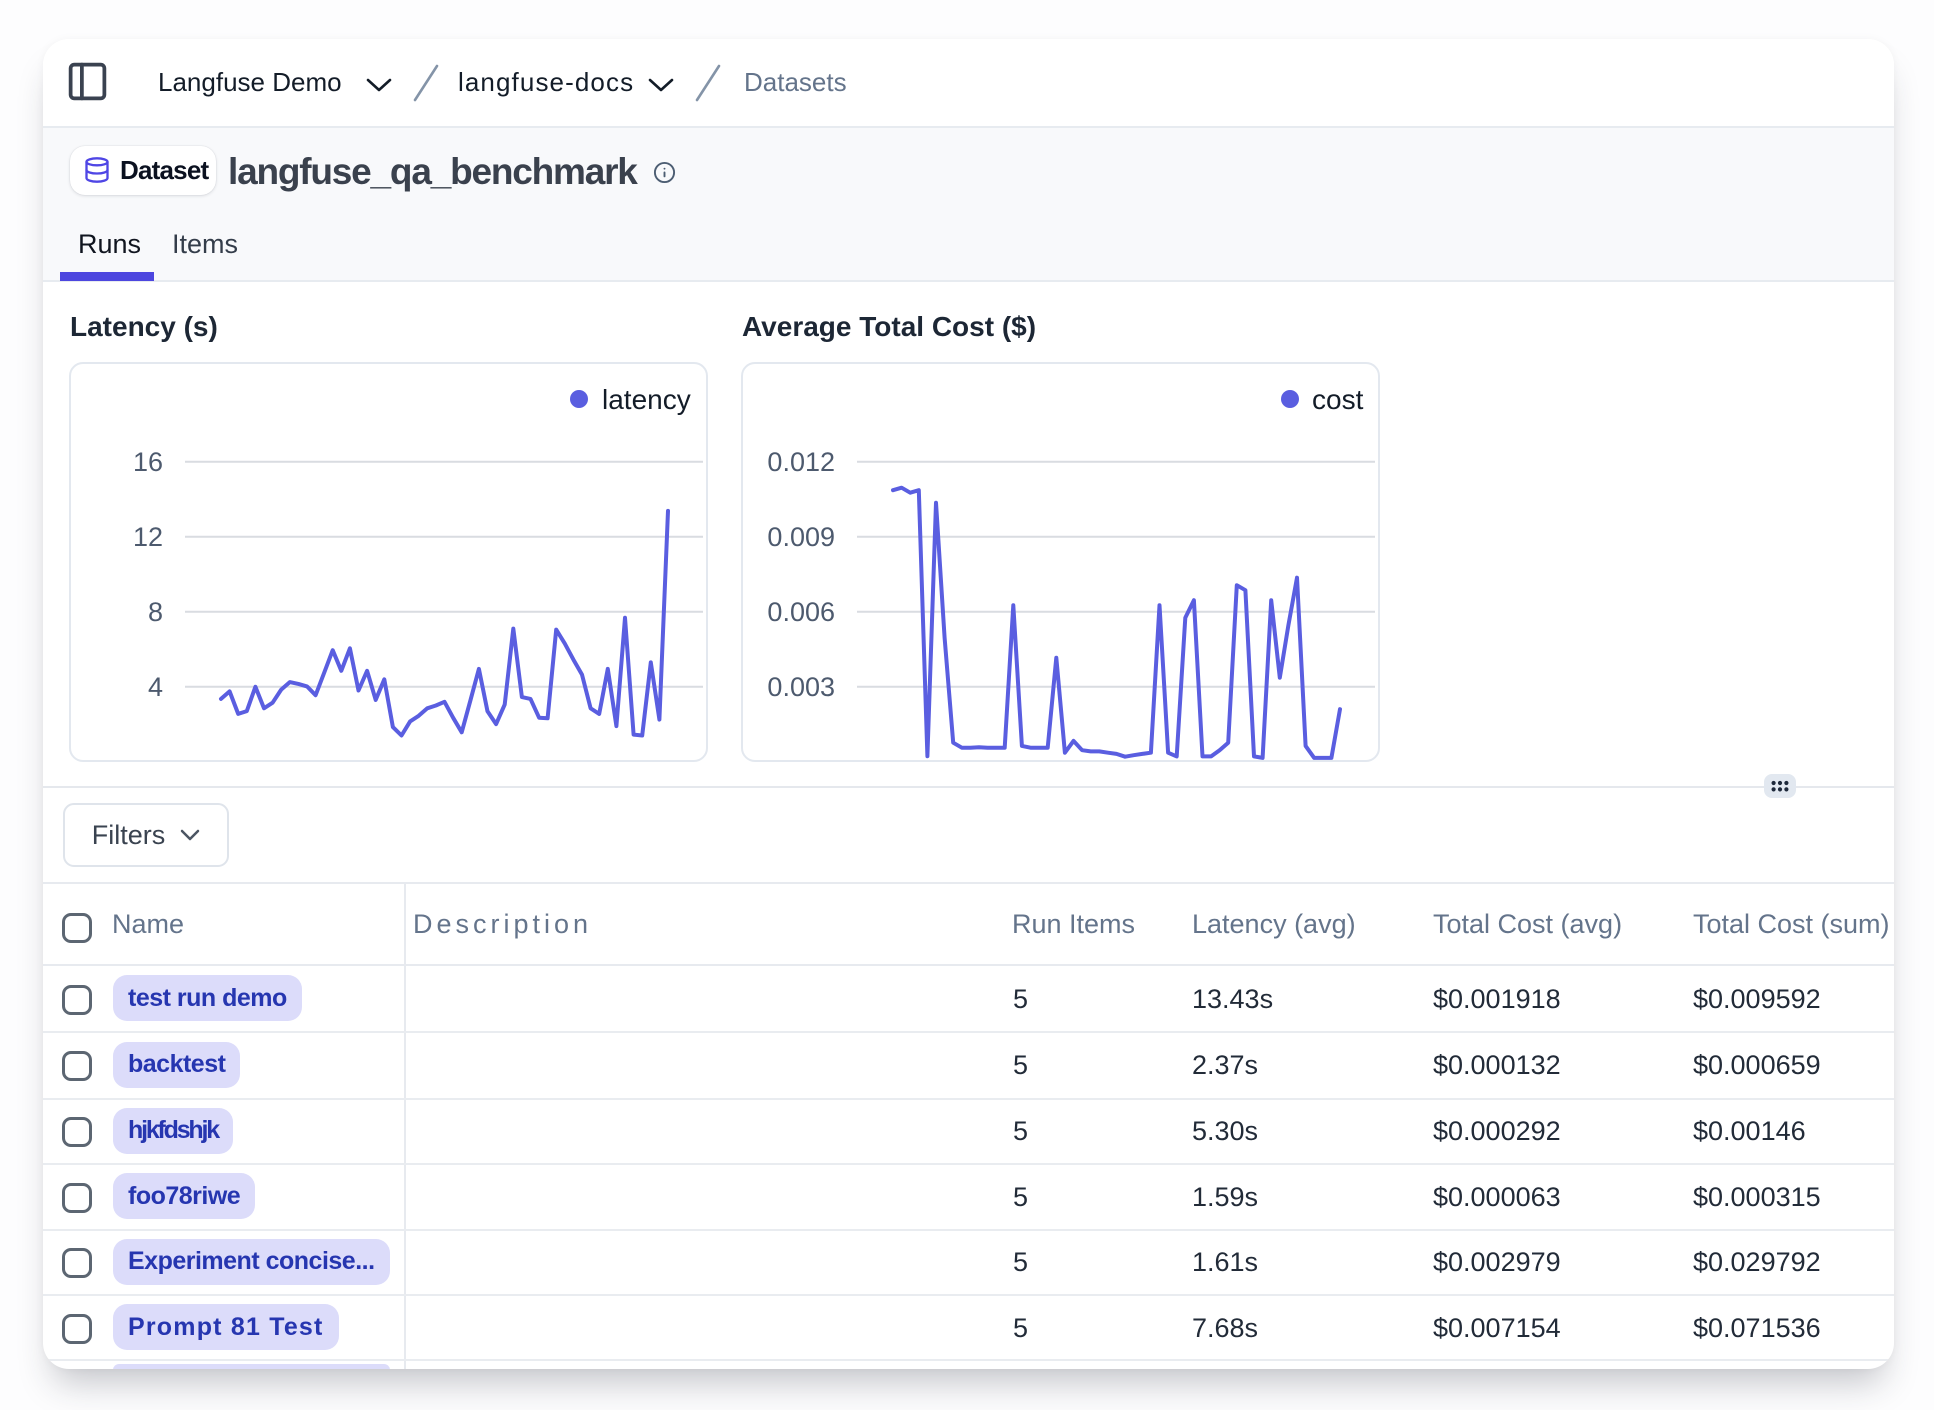  What do you see at coordinates (148, 537) in the screenshot?
I see `svg-text: 12` at bounding box center [148, 537].